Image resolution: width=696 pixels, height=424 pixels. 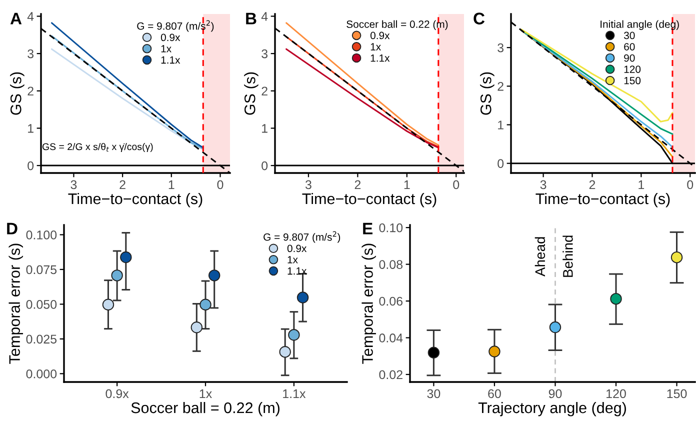 What do you see at coordinates (494, 393) in the screenshot?
I see `x-tick-label: 60` at bounding box center [494, 393].